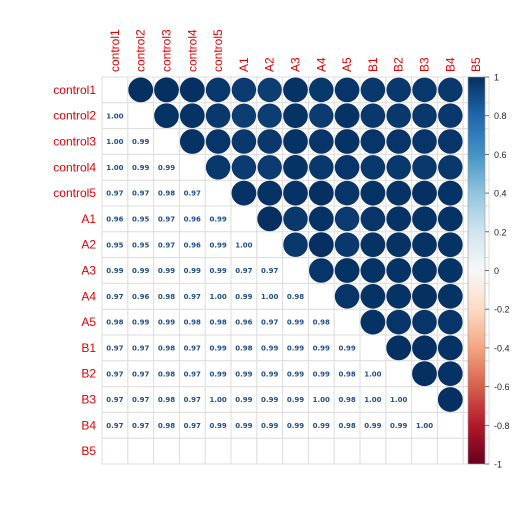 The image size is (519, 519). Describe the element at coordinates (115, 50) in the screenshot. I see `column-label: control1` at that location.